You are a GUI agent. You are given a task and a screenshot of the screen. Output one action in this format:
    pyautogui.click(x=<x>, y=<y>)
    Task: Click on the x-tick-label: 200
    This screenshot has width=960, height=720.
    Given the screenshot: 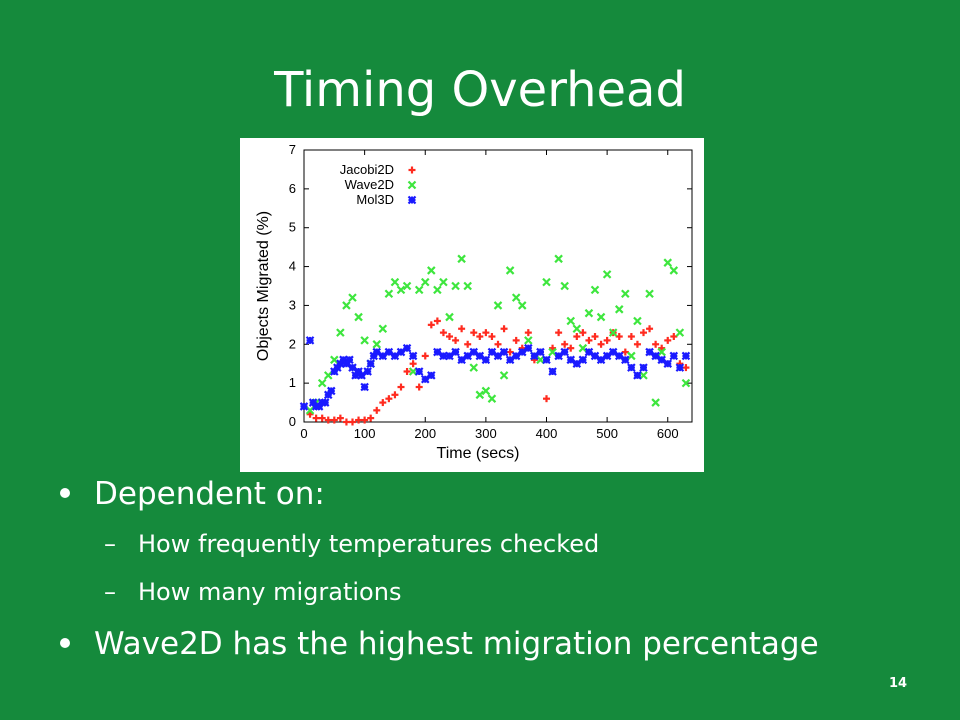 What is the action you would take?
    pyautogui.click(x=425, y=433)
    